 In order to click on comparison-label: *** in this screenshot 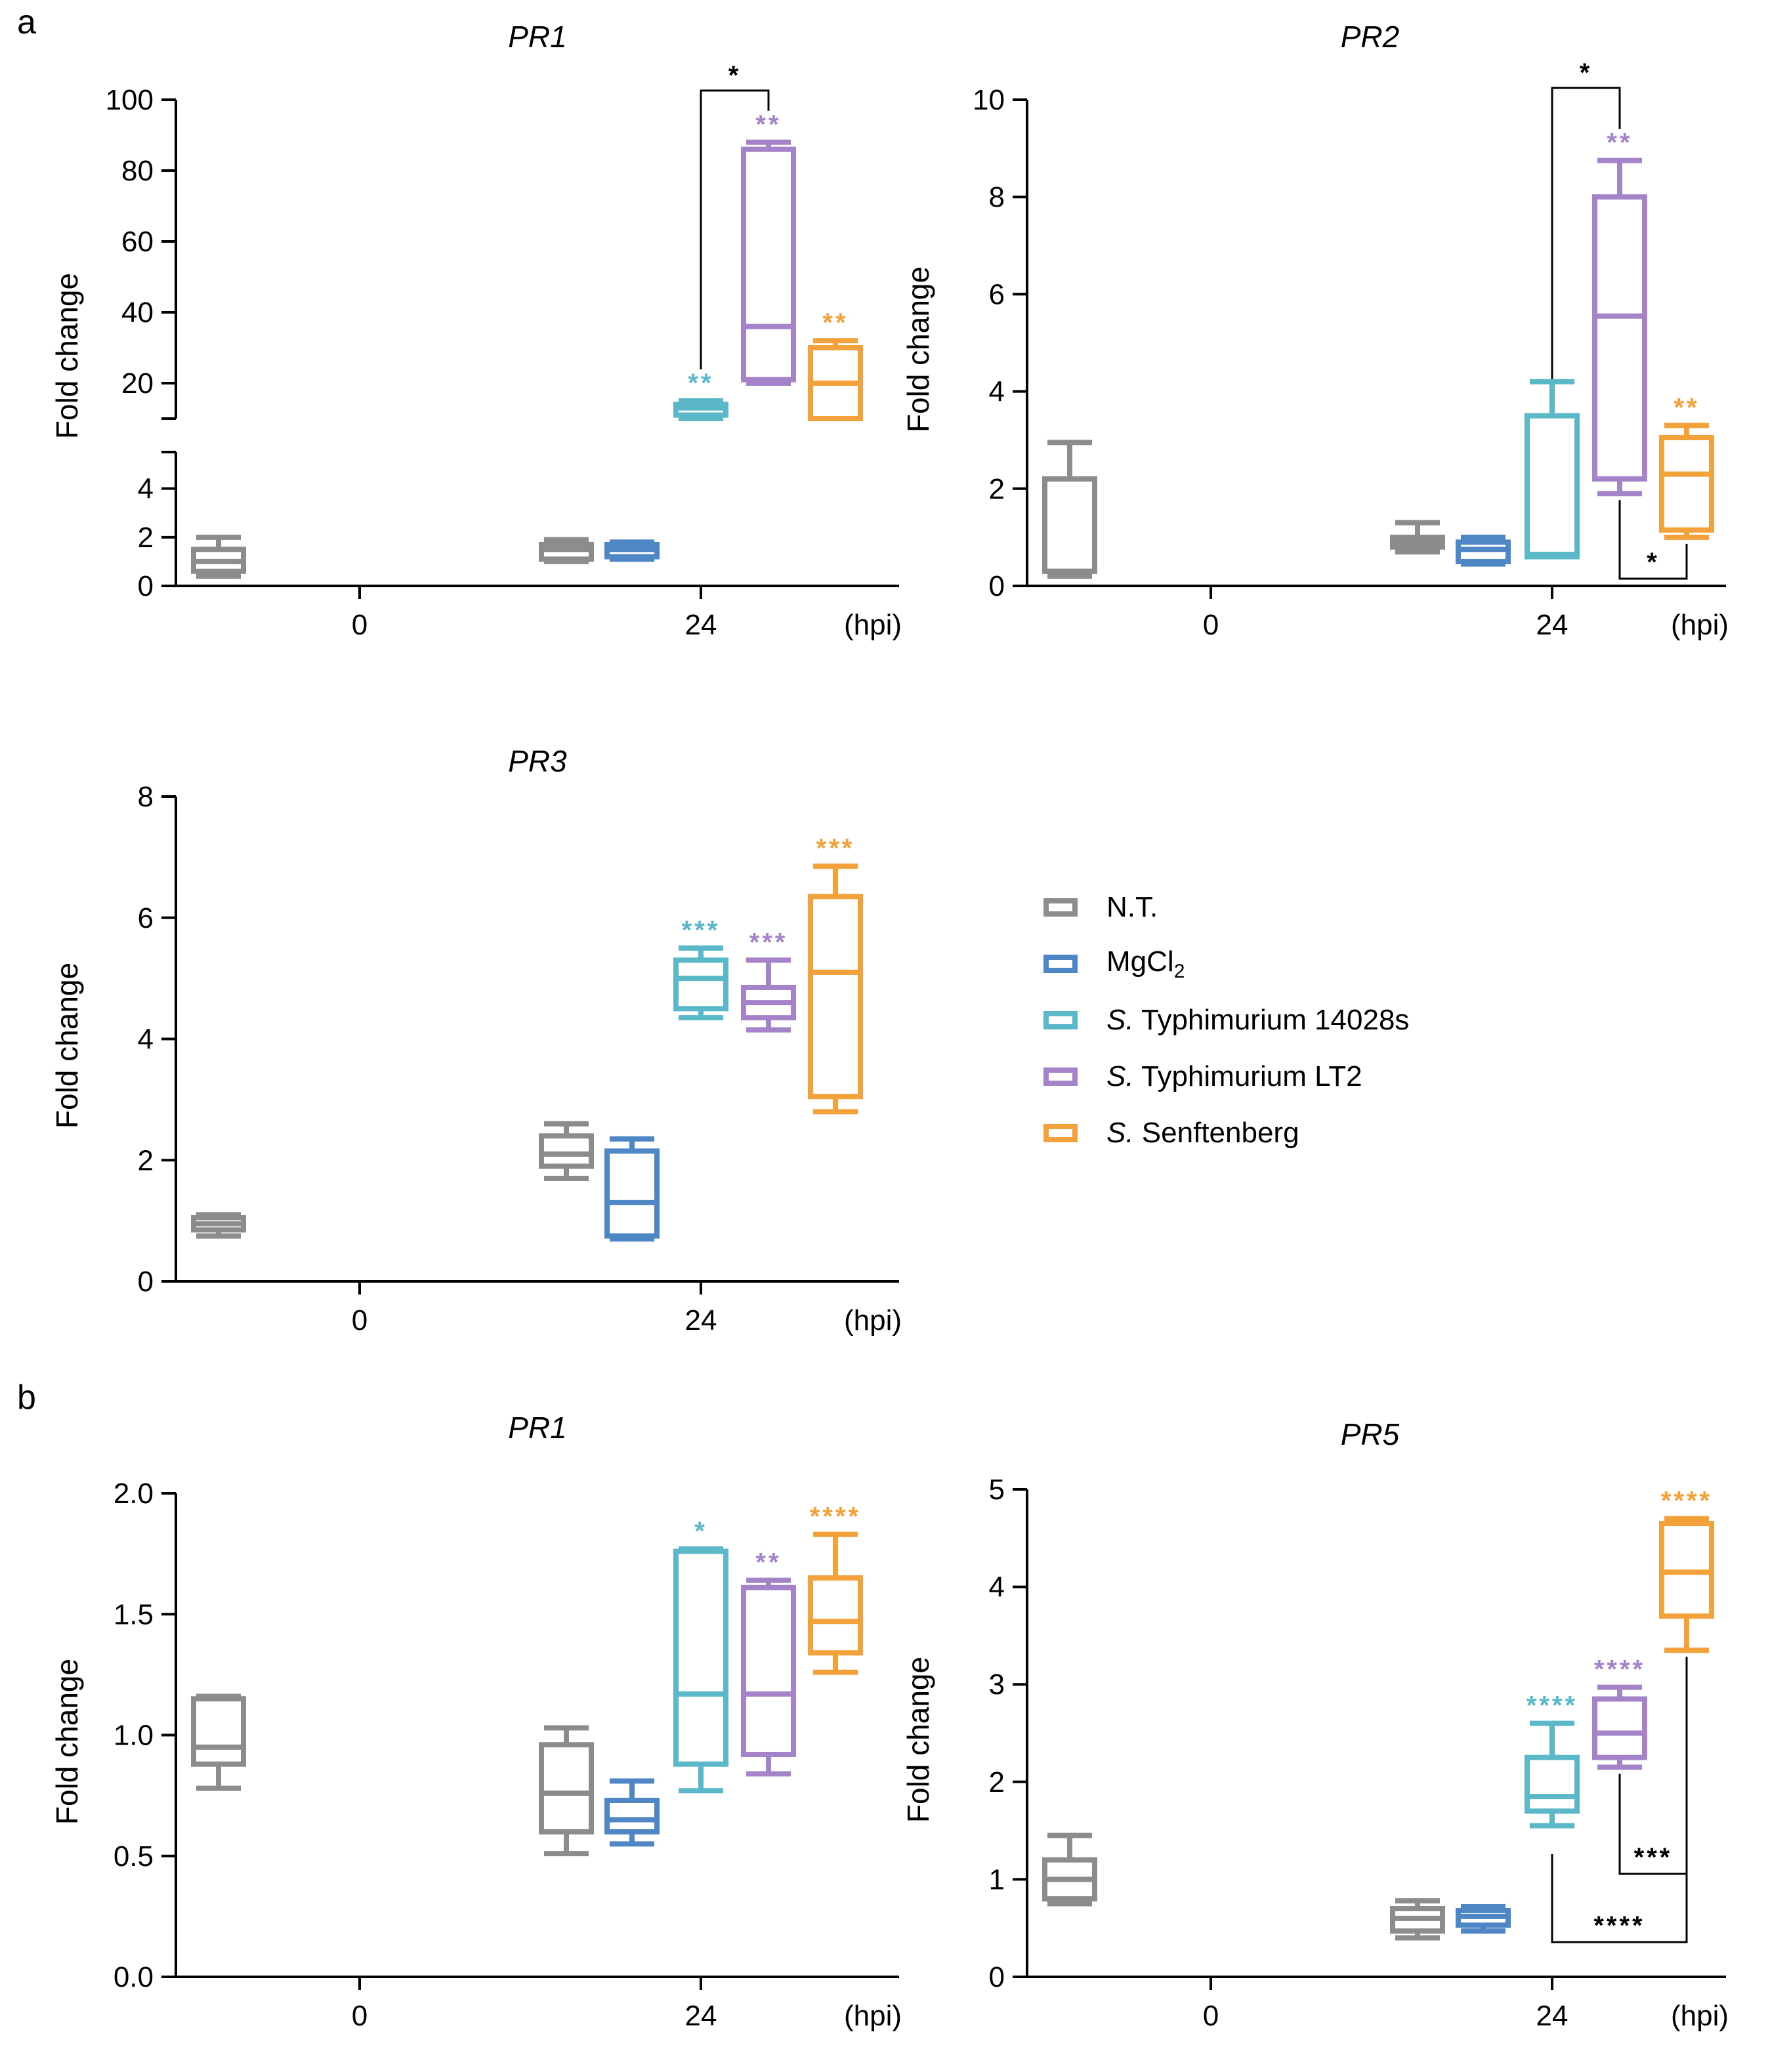, I will do `click(1653, 1857)`.